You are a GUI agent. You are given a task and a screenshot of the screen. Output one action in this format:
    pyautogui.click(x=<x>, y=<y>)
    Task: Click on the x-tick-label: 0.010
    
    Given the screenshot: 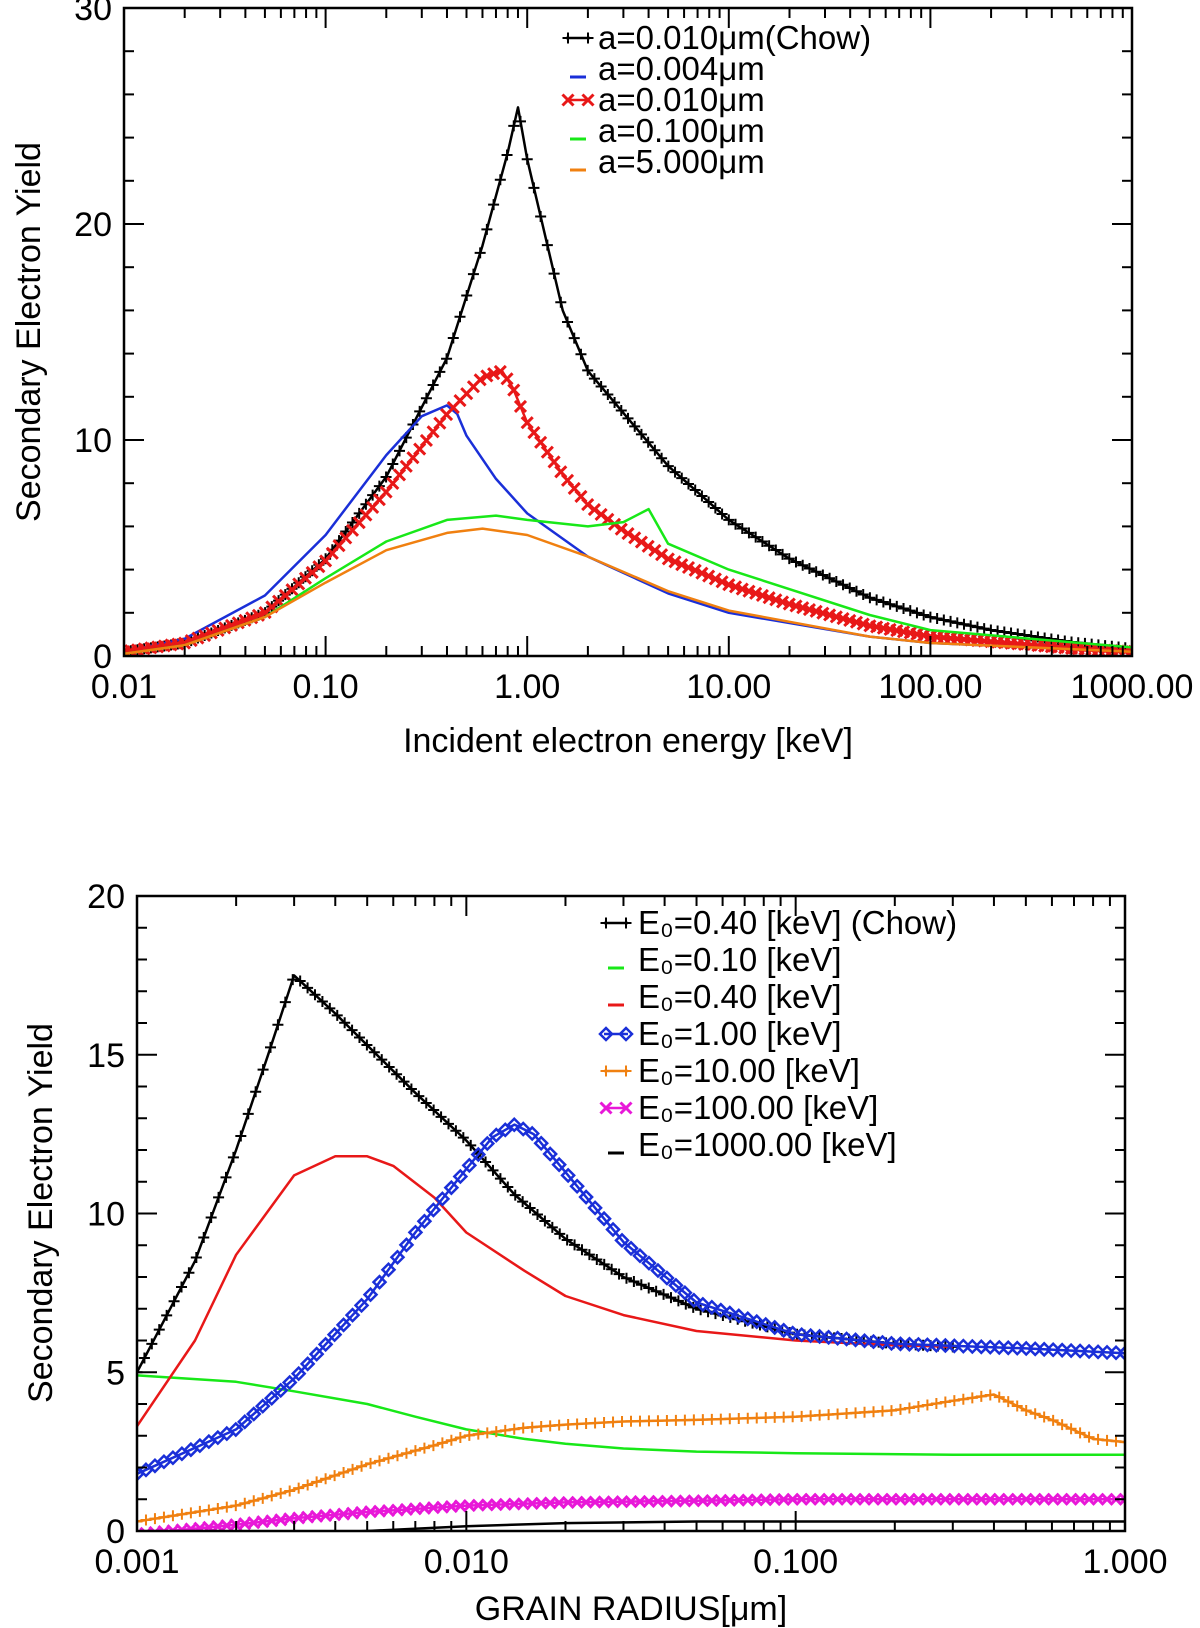 What is the action you would take?
    pyautogui.click(x=466, y=1562)
    